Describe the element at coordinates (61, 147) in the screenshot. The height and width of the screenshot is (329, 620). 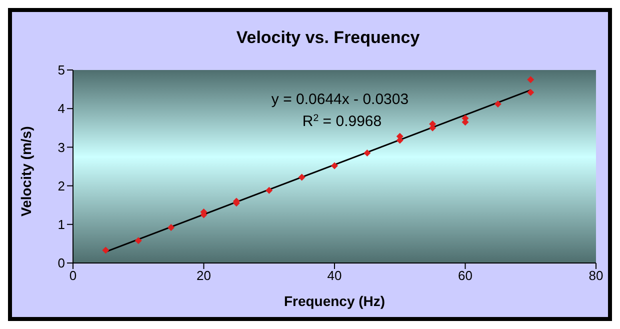
I see `y-tick-label: 3` at that location.